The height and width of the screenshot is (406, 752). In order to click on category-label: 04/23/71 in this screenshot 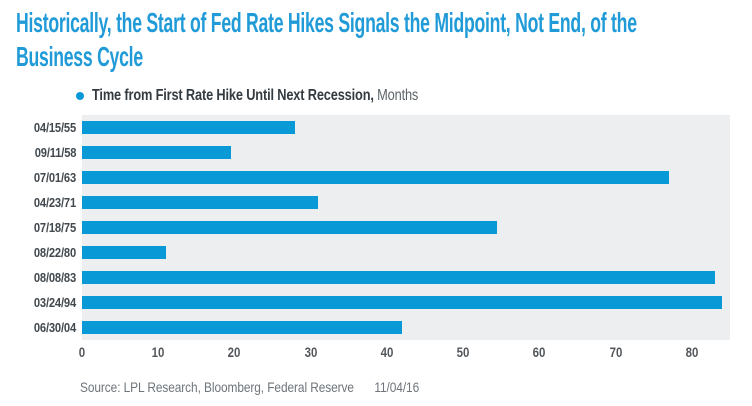, I will do `click(38, 203)`.